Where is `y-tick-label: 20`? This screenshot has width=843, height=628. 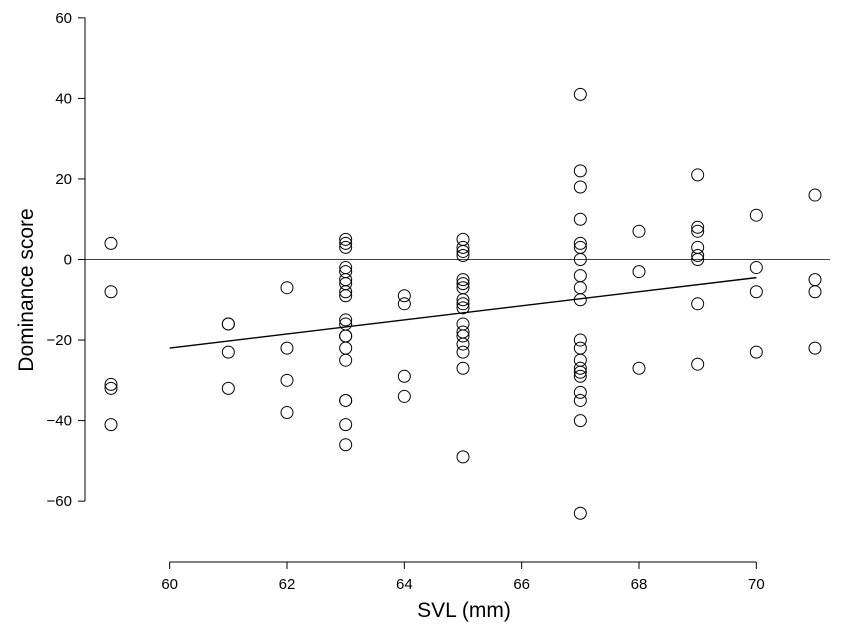
y-tick-label: 20 is located at coordinates (63, 179).